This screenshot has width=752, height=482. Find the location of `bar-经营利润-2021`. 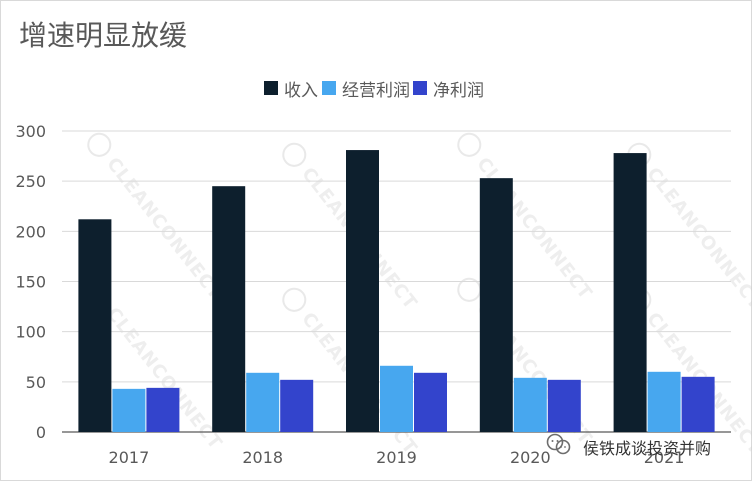

bar-经营利润-2021 is located at coordinates (664, 401).